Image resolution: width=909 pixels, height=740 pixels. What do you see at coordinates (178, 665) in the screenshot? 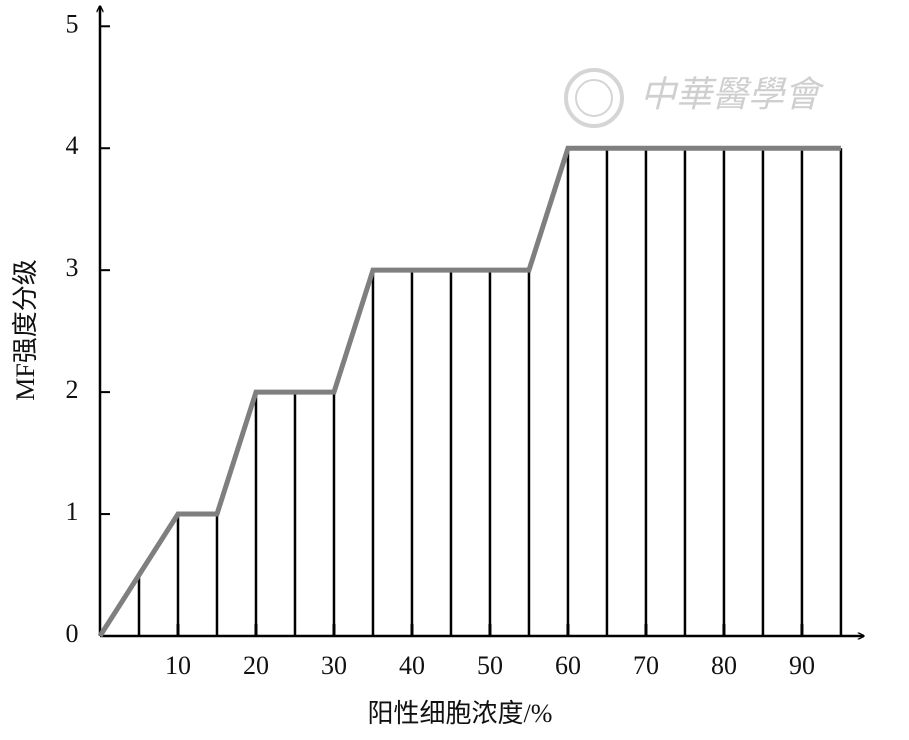
I see `x-tick-label: 10` at bounding box center [178, 665].